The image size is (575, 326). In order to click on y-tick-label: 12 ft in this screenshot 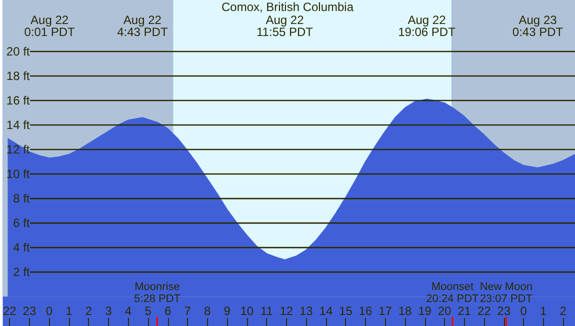, I will do `click(18, 149)`.